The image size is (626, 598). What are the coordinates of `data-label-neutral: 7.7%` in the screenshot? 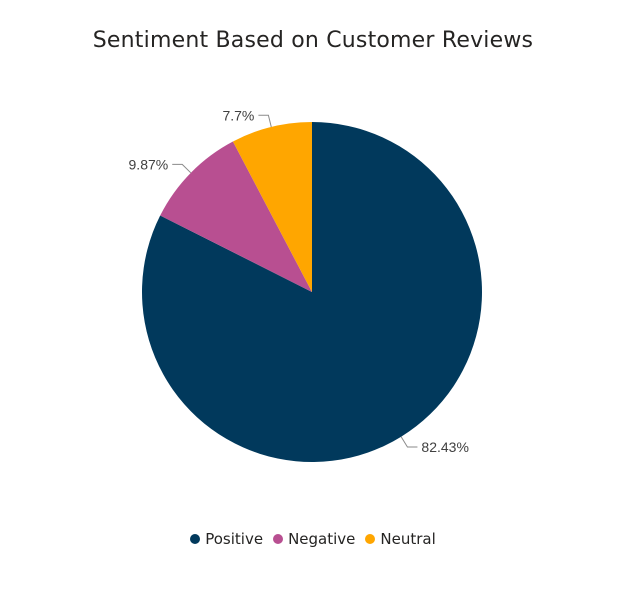 It's located at (238, 115).